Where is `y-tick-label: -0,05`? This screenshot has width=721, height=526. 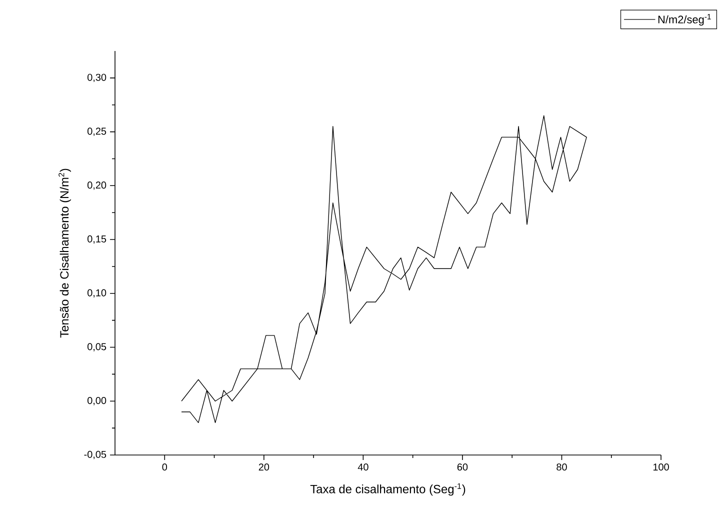
y-tick-label: -0,05 is located at coordinates (95, 455).